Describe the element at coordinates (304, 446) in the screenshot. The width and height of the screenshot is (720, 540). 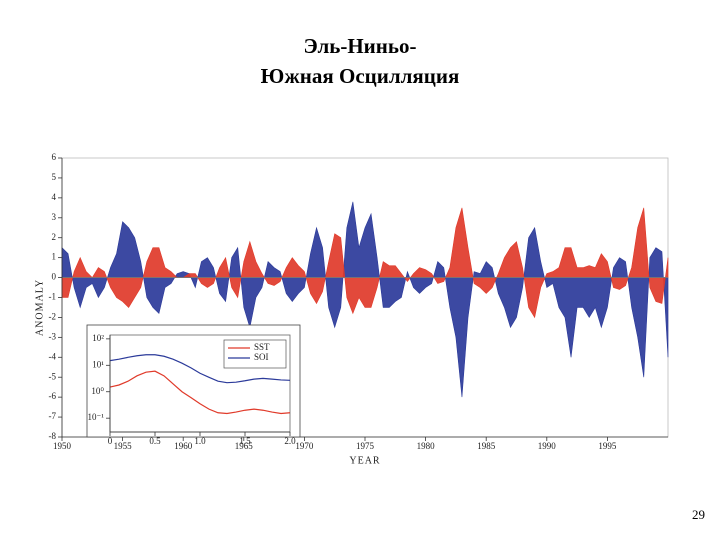
I see `x-tick-label: 1970` at that location.